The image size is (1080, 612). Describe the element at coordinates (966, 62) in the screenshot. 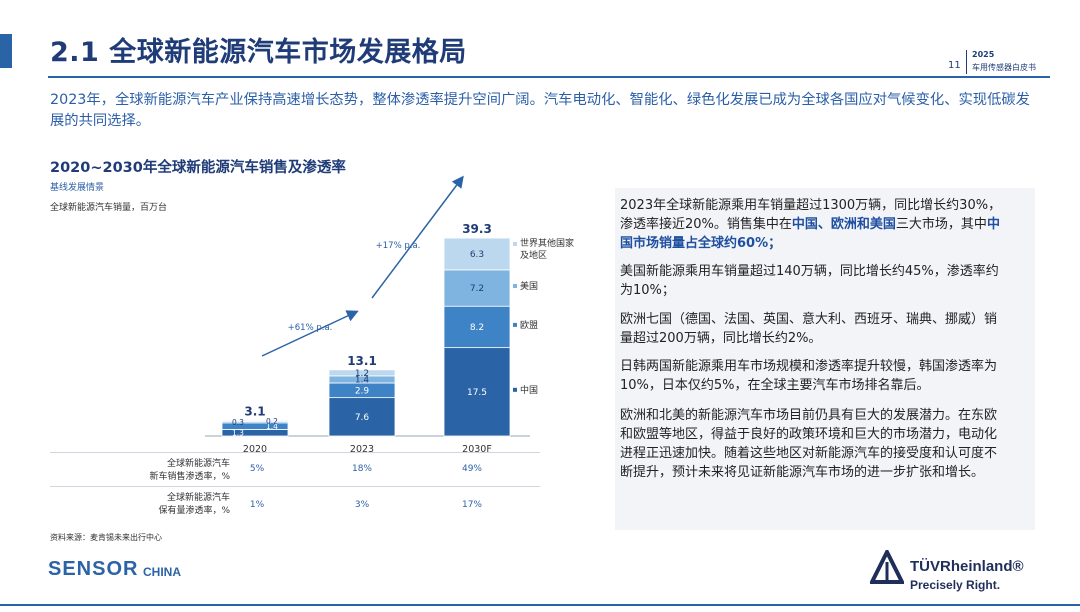

I see `header-divider` at that location.